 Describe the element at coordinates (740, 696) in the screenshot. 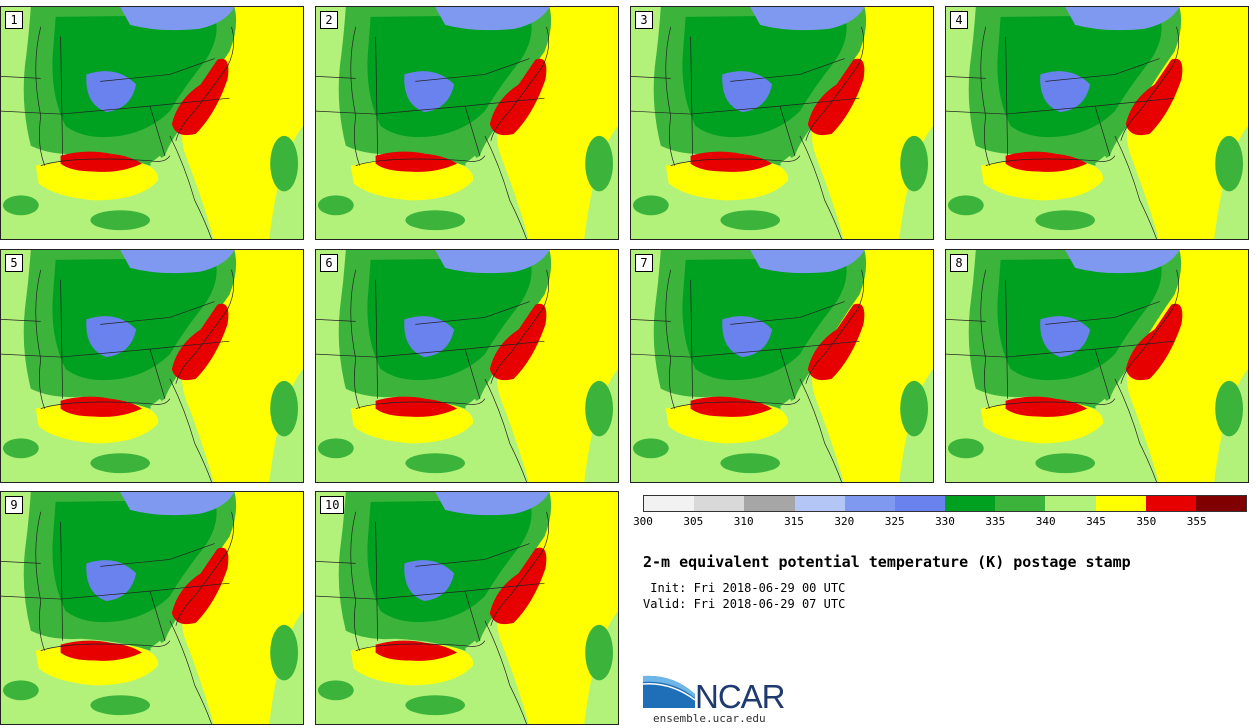

I see `ncar-logo-text: NCAR` at that location.